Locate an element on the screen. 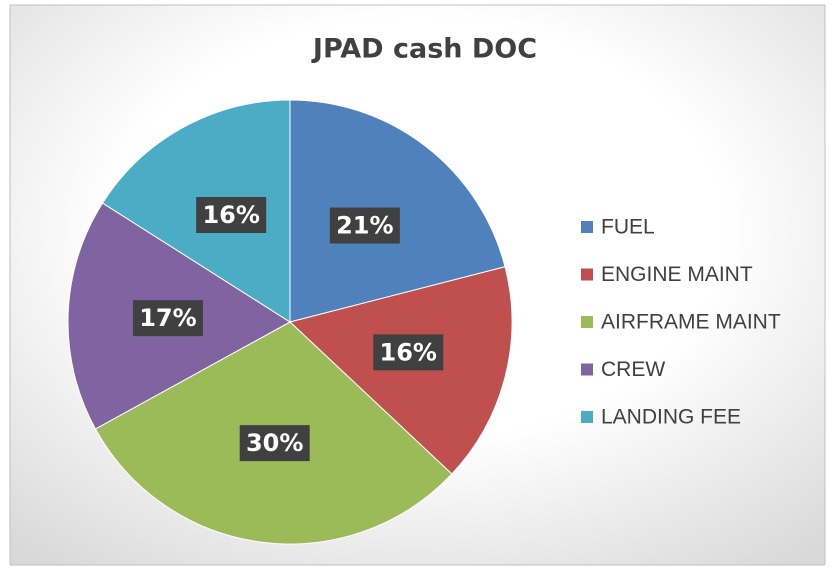  data-label: 30% is located at coordinates (274, 443).